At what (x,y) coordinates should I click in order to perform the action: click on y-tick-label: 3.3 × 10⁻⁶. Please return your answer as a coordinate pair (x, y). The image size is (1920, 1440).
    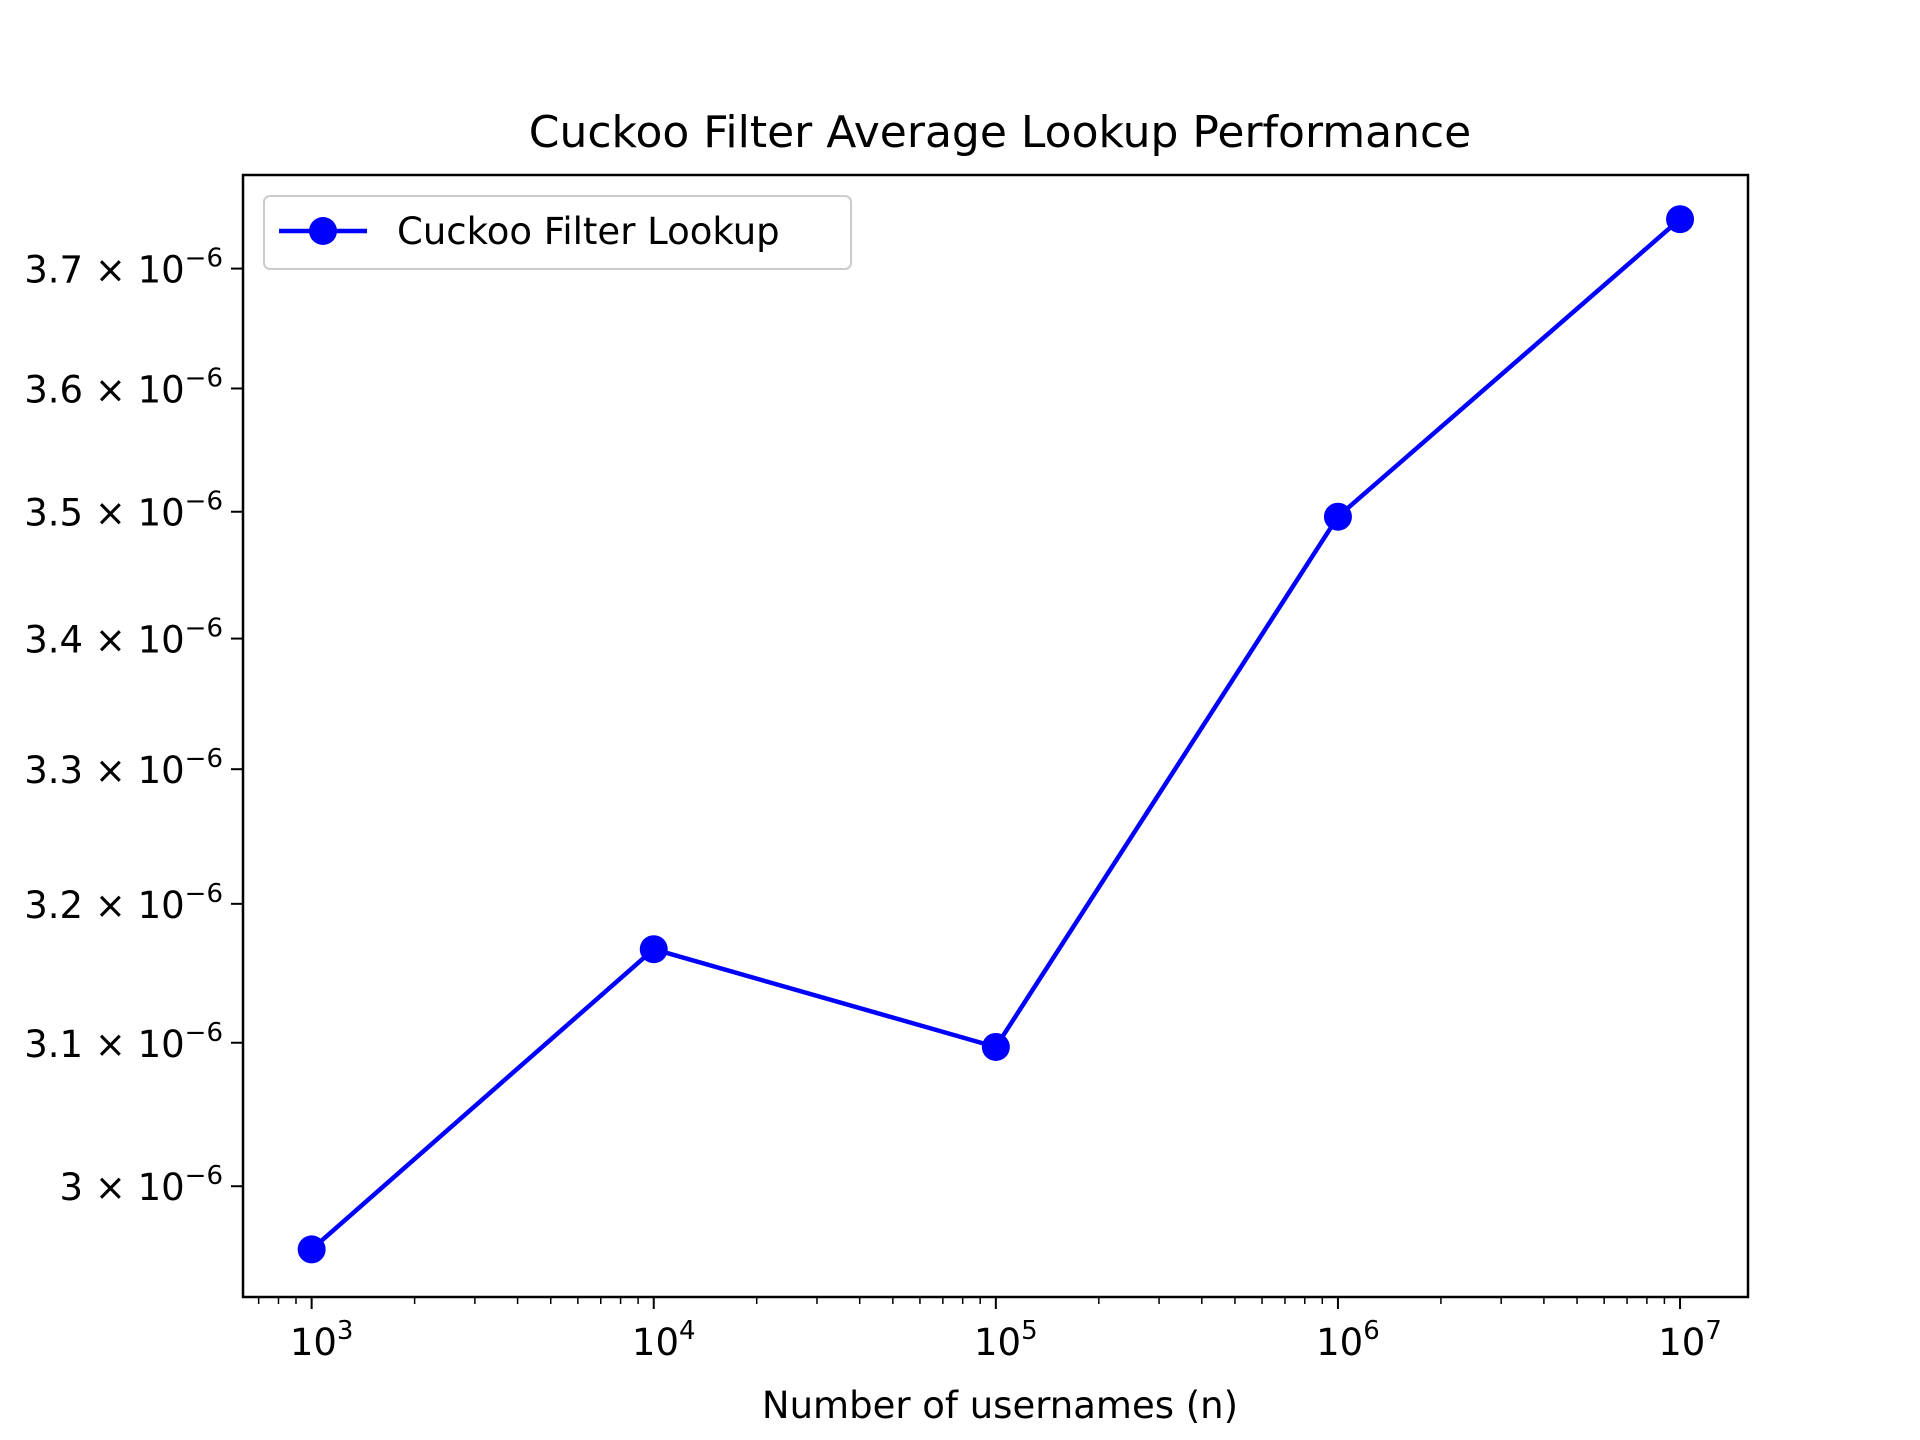
    Looking at the image, I should click on (123, 768).